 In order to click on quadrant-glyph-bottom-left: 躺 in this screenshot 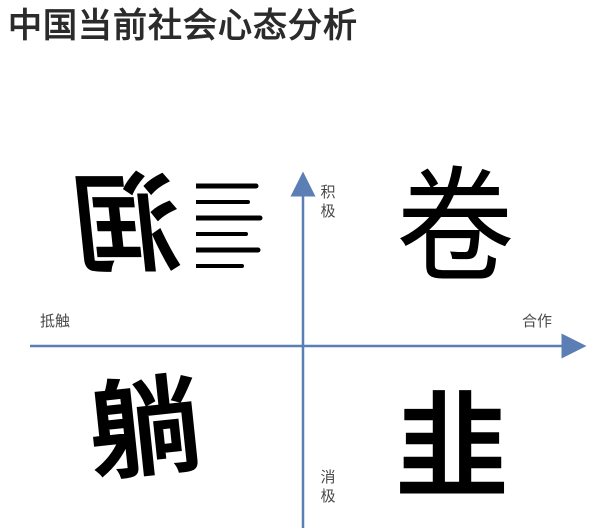, I will do `click(145, 428)`.